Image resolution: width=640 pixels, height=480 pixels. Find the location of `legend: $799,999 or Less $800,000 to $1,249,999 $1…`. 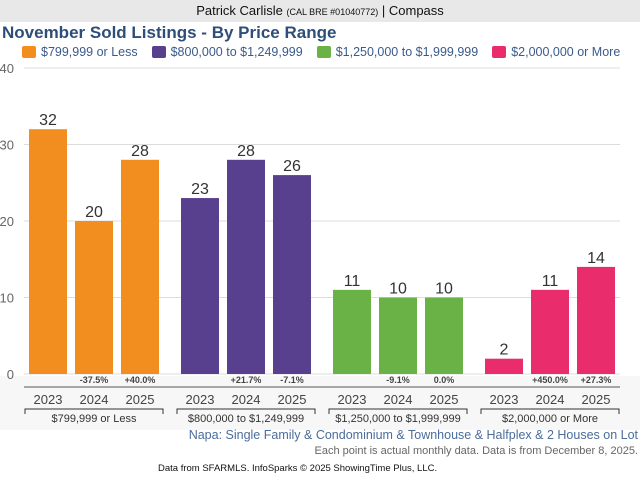

legend: $799,999 or Less $800,000 to $1,249,999 $1… is located at coordinates (328, 52).